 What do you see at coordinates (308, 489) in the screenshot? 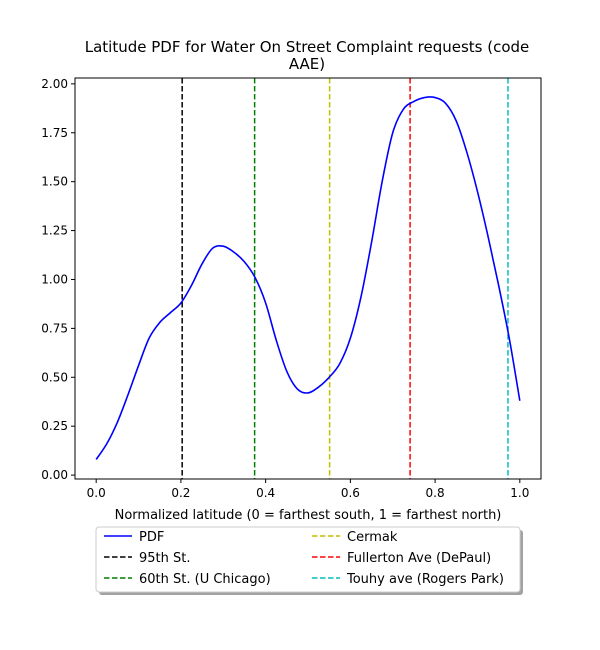
I see `x-axis: 0.0 0.2 0.4 0.6 0.8 1.0` at bounding box center [308, 489].